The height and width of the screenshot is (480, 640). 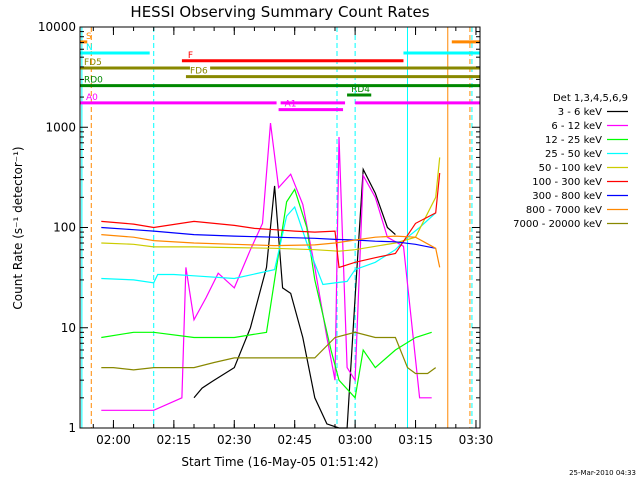 I want to click on legend-entry-label: 100 - 300 keV, so click(x=567, y=182).